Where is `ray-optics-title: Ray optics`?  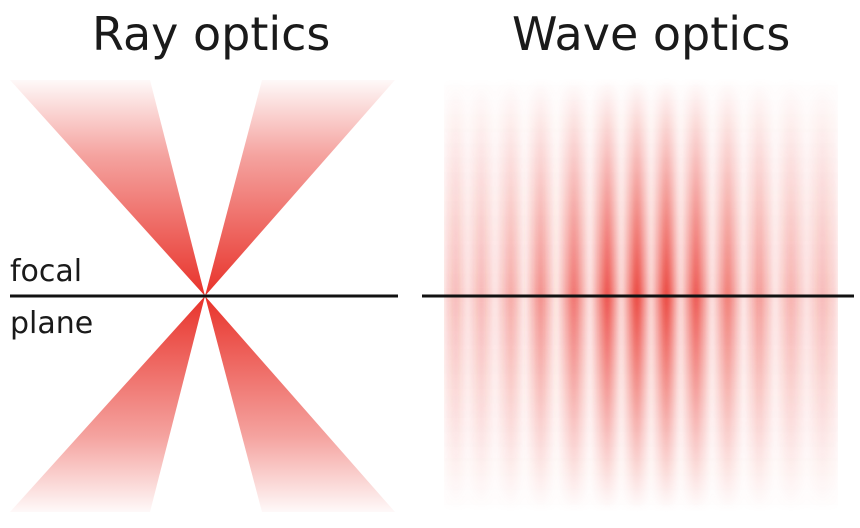
ray-optics-title: Ray optics is located at coordinates (211, 34).